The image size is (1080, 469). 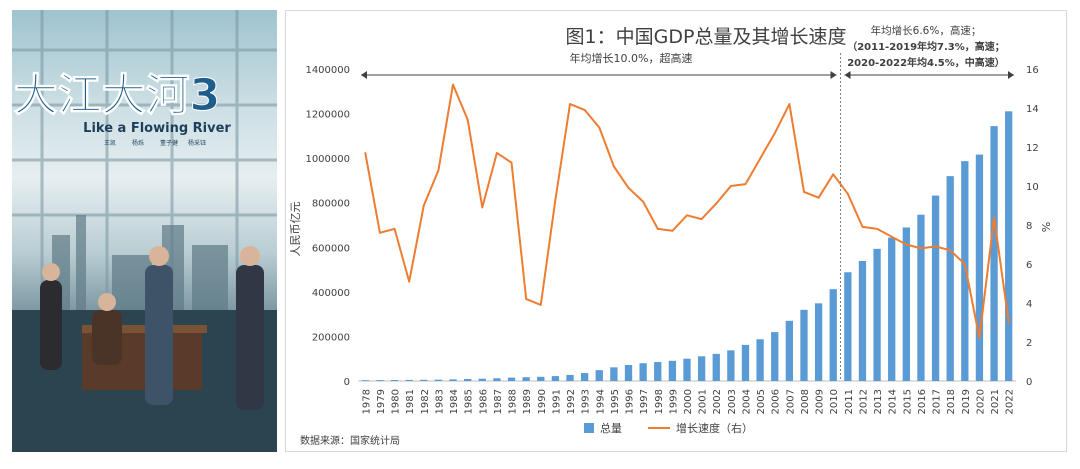 I want to click on bar-gdp-2005, so click(x=760, y=360).